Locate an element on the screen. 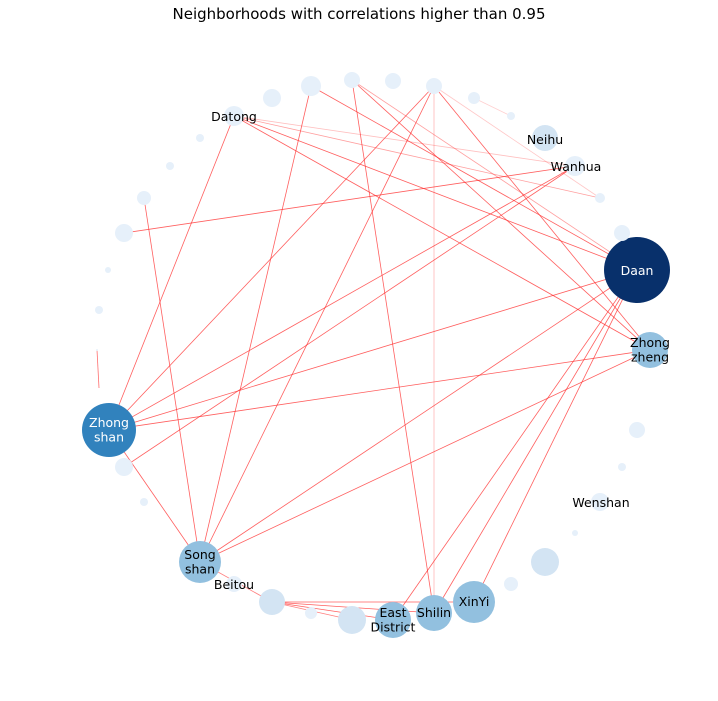  label-songshan-line-2: shan is located at coordinates (200, 569).